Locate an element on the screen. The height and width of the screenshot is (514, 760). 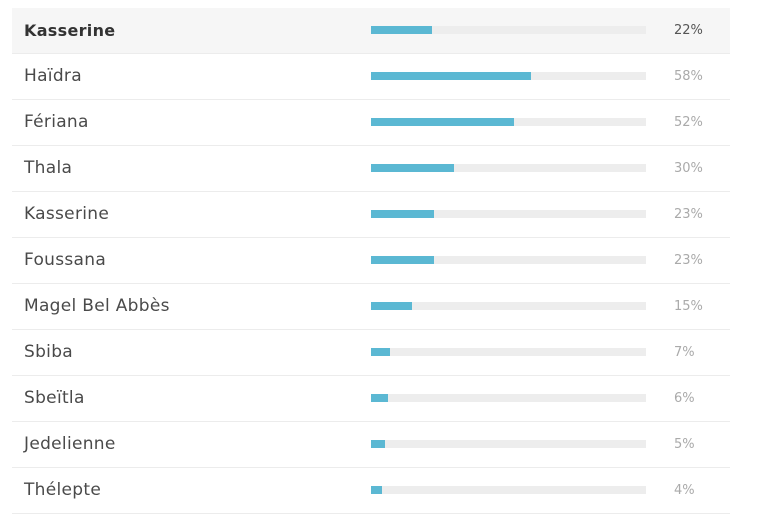
table-row: Kasserine 23% is located at coordinates (371, 215).